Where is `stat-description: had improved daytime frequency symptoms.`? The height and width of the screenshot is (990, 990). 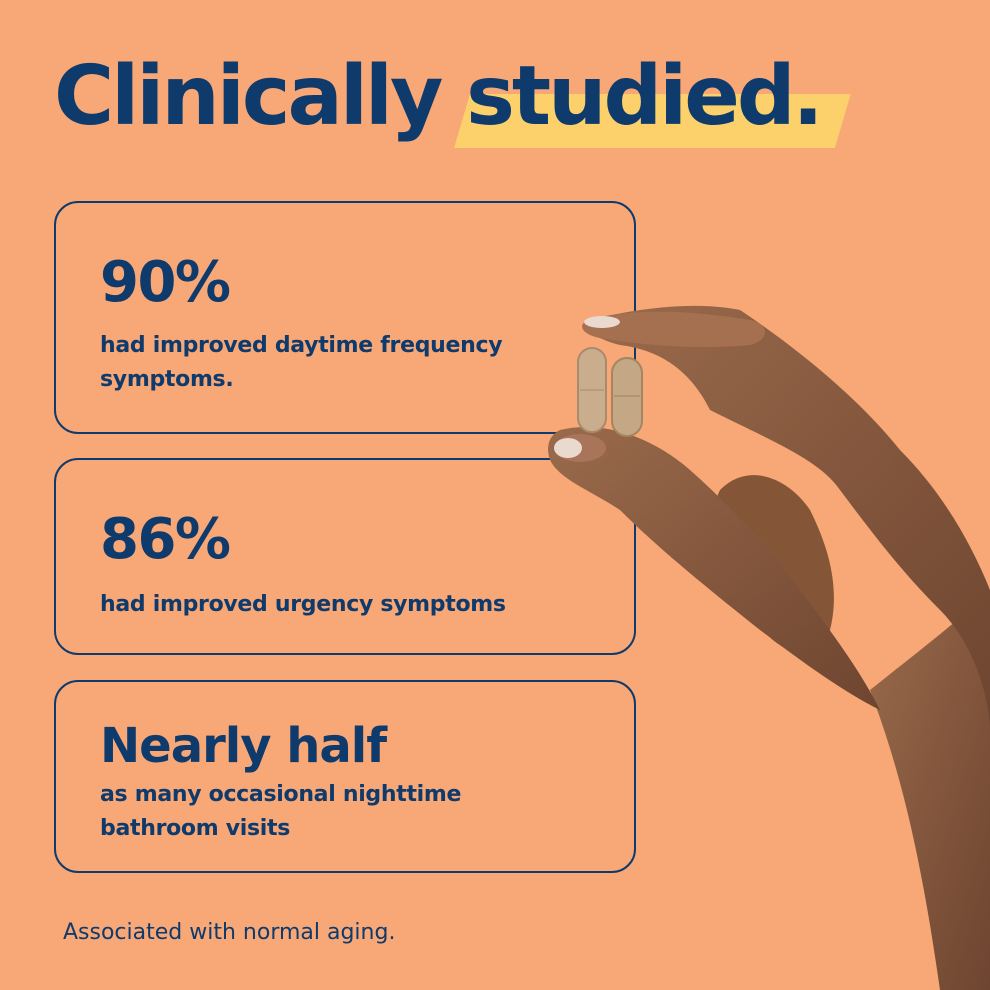
stat-description: had improved daytime frequency symptoms. is located at coordinates (301, 362).